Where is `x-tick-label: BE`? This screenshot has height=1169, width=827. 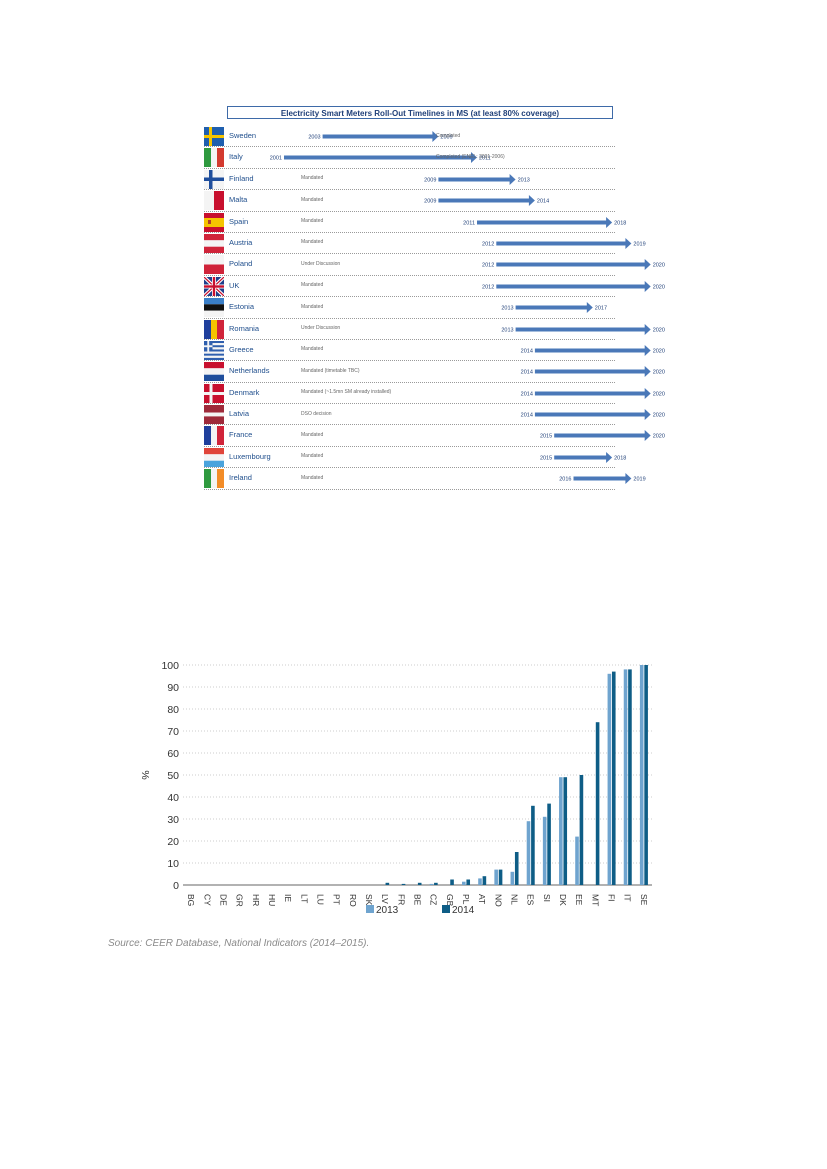
x-tick-label: BE is located at coordinates (418, 900).